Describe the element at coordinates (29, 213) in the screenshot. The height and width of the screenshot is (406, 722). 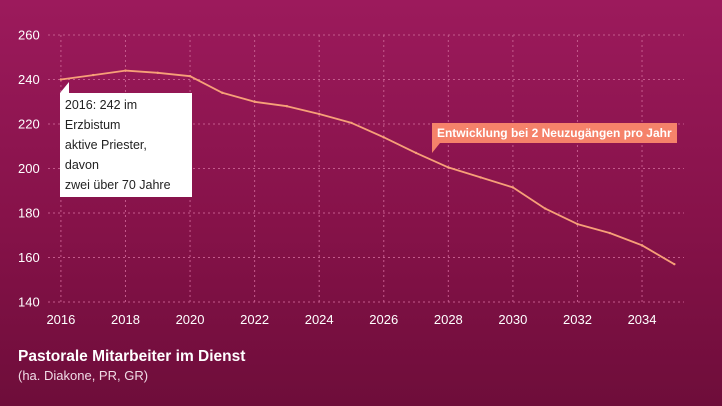
I see `y-tick-label-180: 180` at that location.